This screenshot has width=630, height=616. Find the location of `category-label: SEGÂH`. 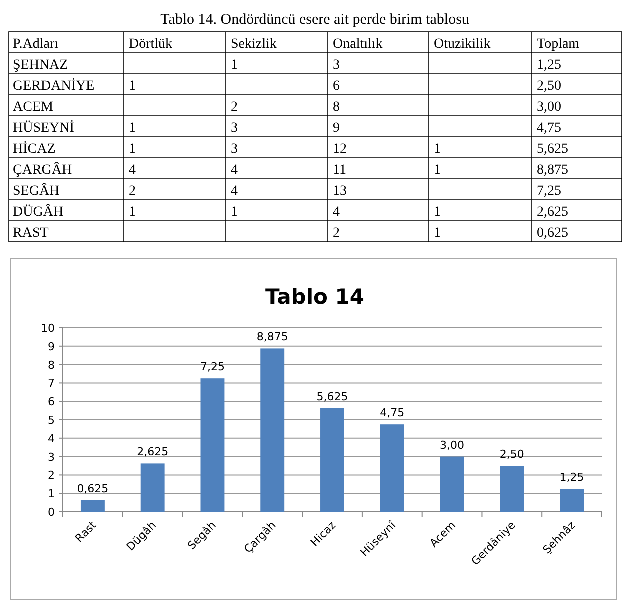

category-label: SEGÂH is located at coordinates (36, 191).